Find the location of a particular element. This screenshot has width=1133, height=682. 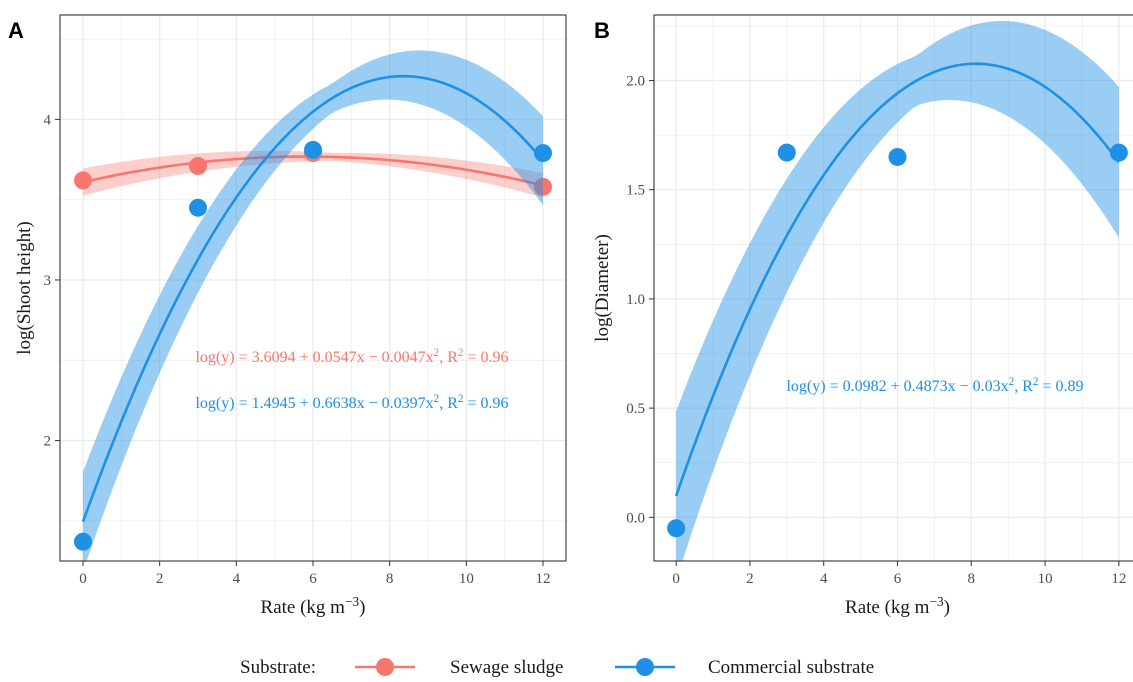

y-tick-label: 4 is located at coordinates (48, 120).